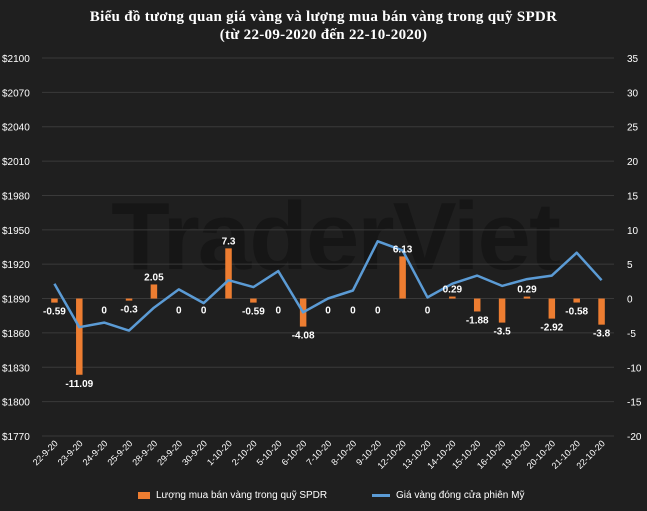 This screenshot has width=647, height=511. What do you see at coordinates (460, 495) in the screenshot?
I see `legend-line-label: Giá vàng đóng cửa phiên Mỹ` at bounding box center [460, 495].